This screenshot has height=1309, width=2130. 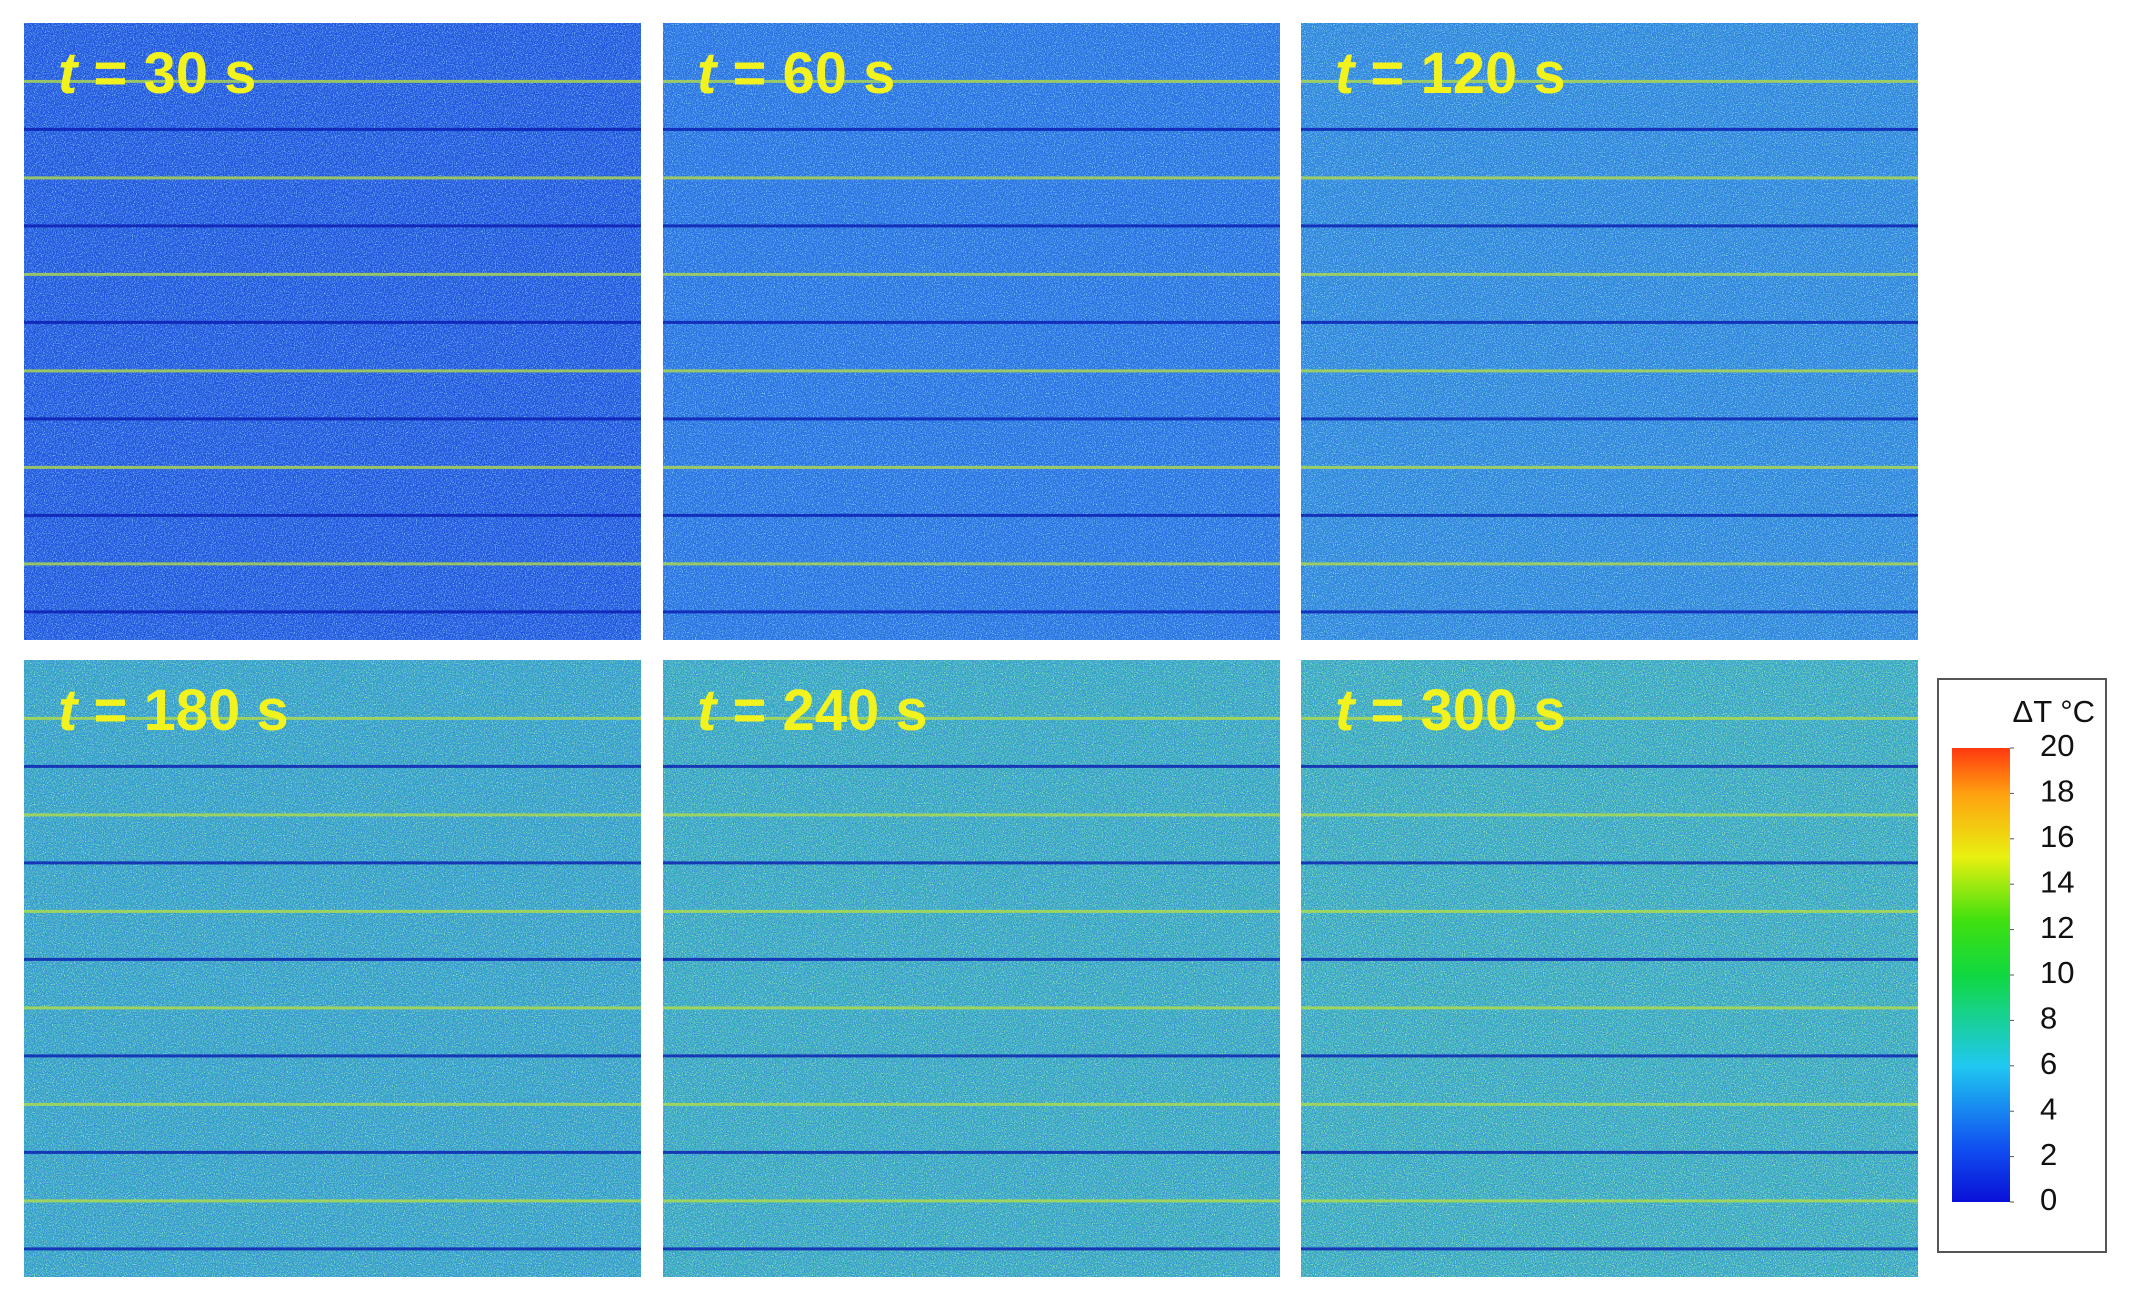 What do you see at coordinates (332, 331) in the screenshot?
I see `thermal-panel: t = 30 s` at bounding box center [332, 331].